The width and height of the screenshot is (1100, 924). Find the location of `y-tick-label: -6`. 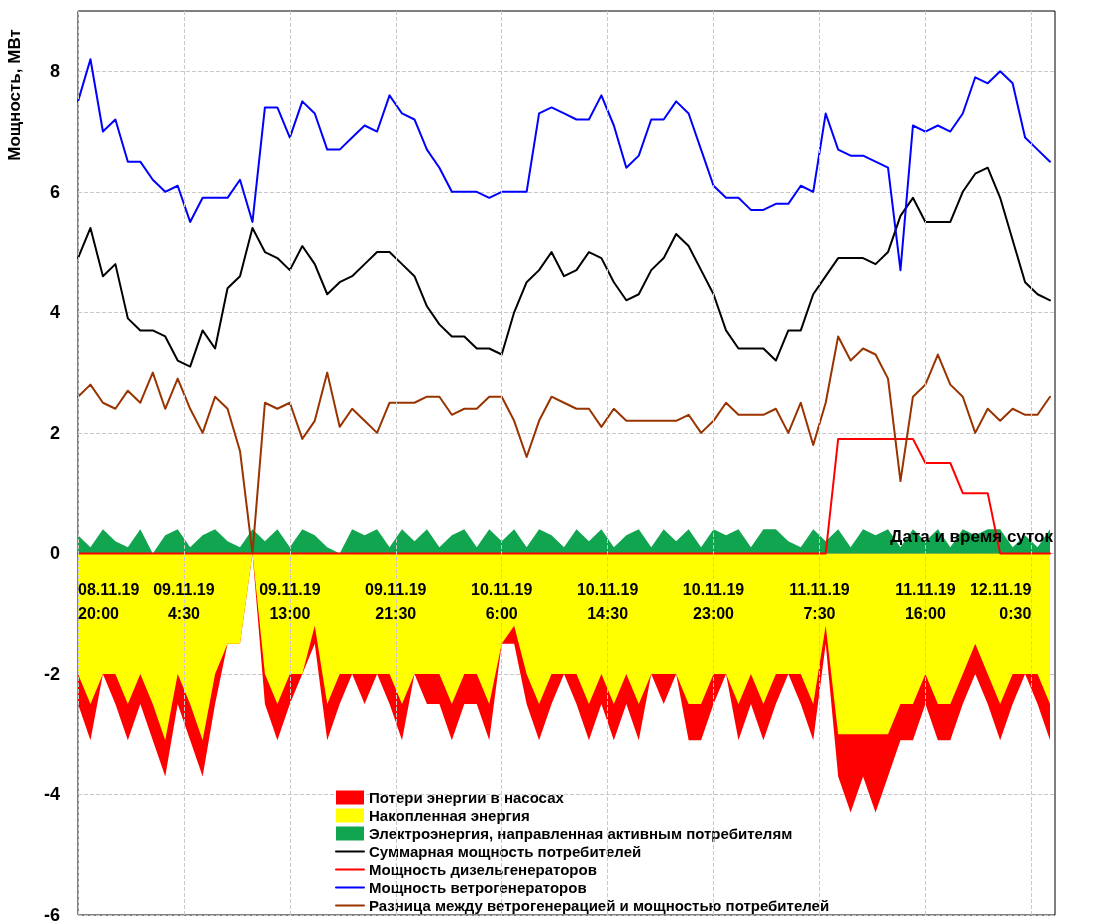

y-tick-label: -6 is located at coordinates (51, 914).